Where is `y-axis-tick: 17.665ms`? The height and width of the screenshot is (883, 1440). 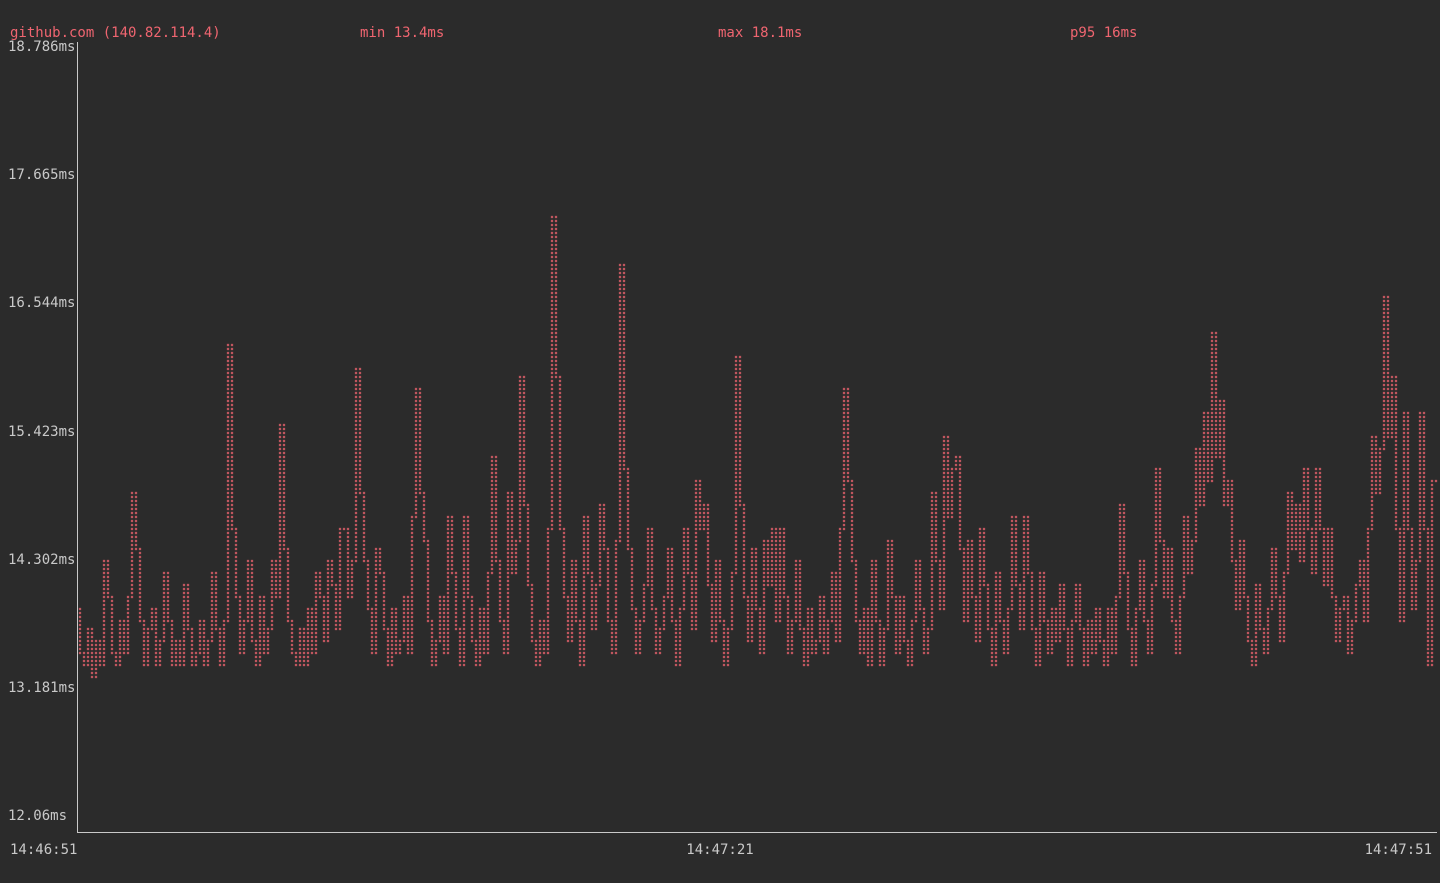
y-axis-tick: 17.665ms is located at coordinates (42, 175).